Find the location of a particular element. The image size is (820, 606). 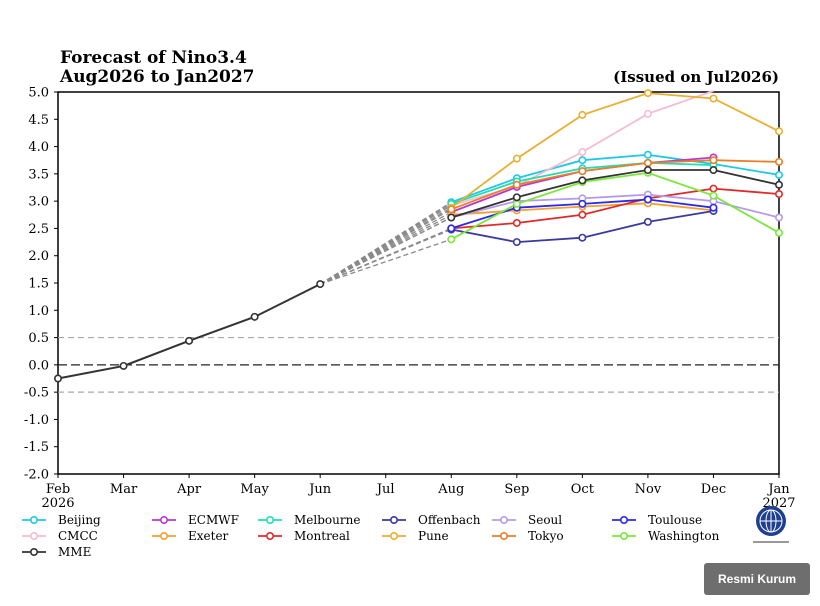

wmo-logo is located at coordinates (771, 524).